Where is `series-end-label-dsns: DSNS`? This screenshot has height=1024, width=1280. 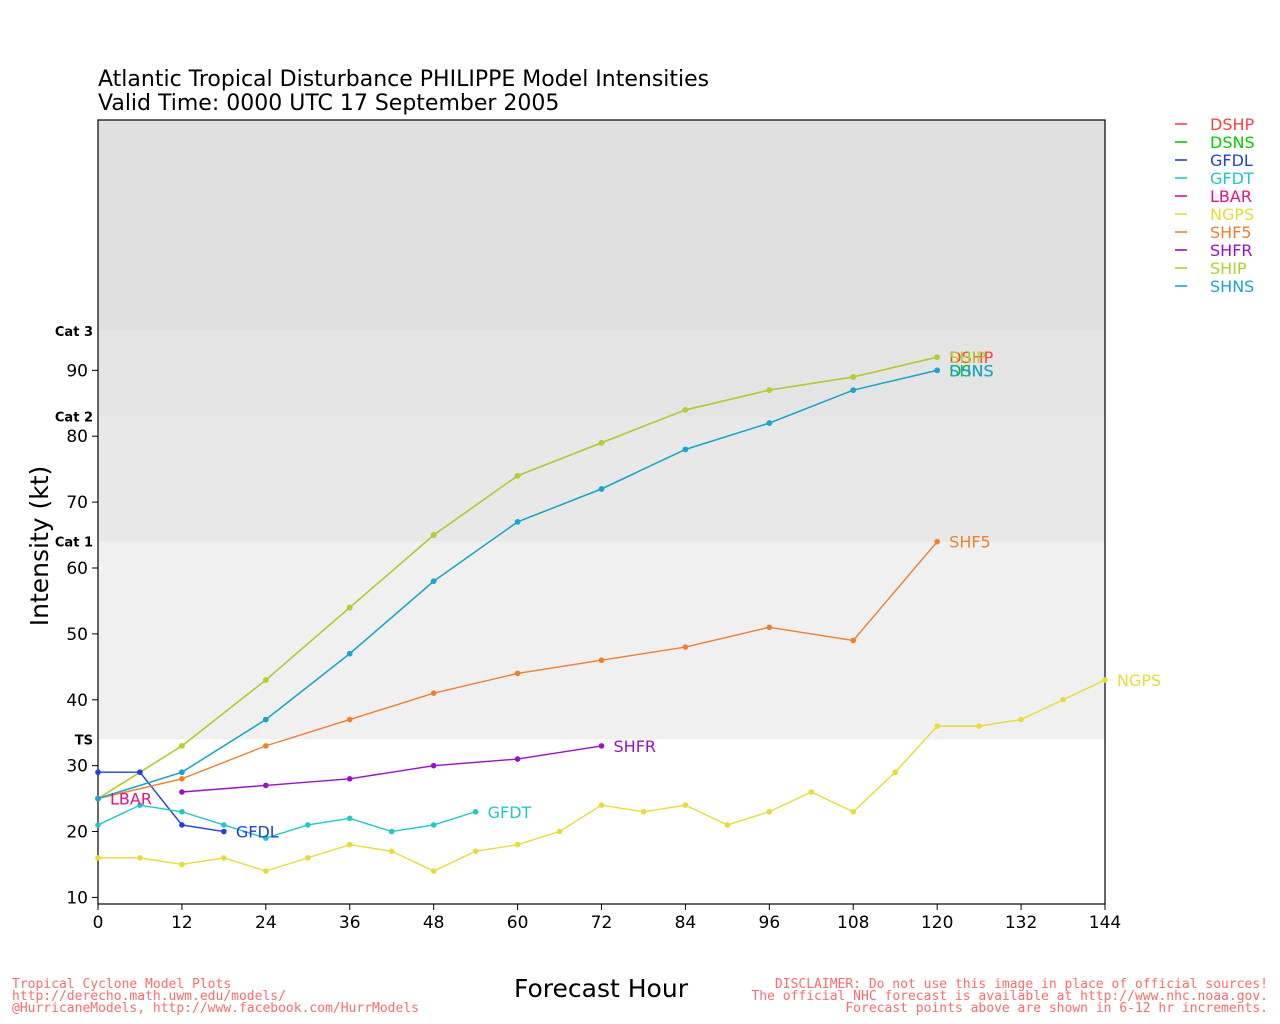 series-end-label-dsns: DSNS is located at coordinates (971, 370).